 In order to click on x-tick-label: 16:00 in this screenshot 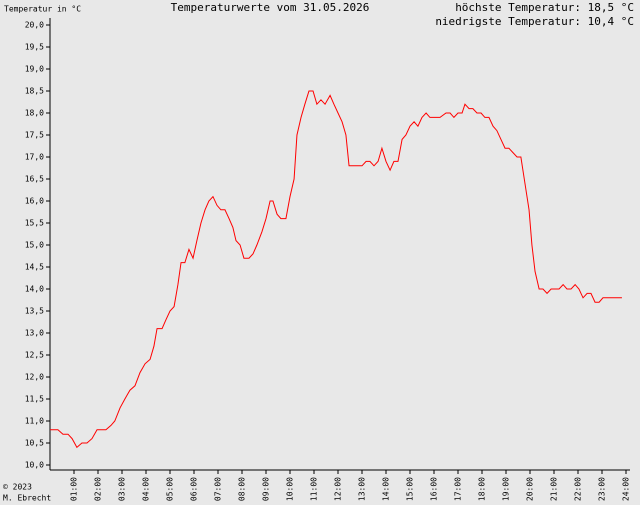, I will do `click(434, 489)`.